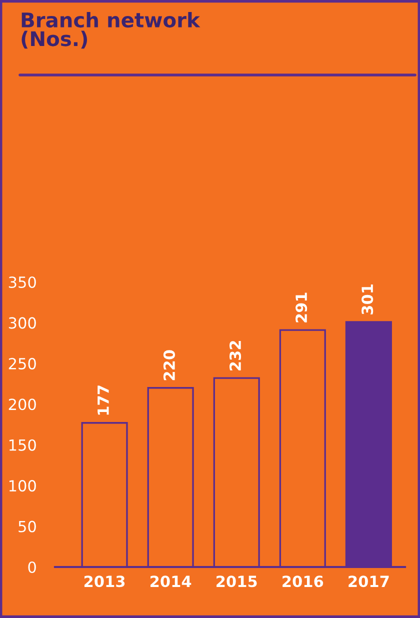 This screenshot has height=618, width=420. What do you see at coordinates (302, 307) in the screenshot?
I see `data-label: 291` at bounding box center [302, 307].